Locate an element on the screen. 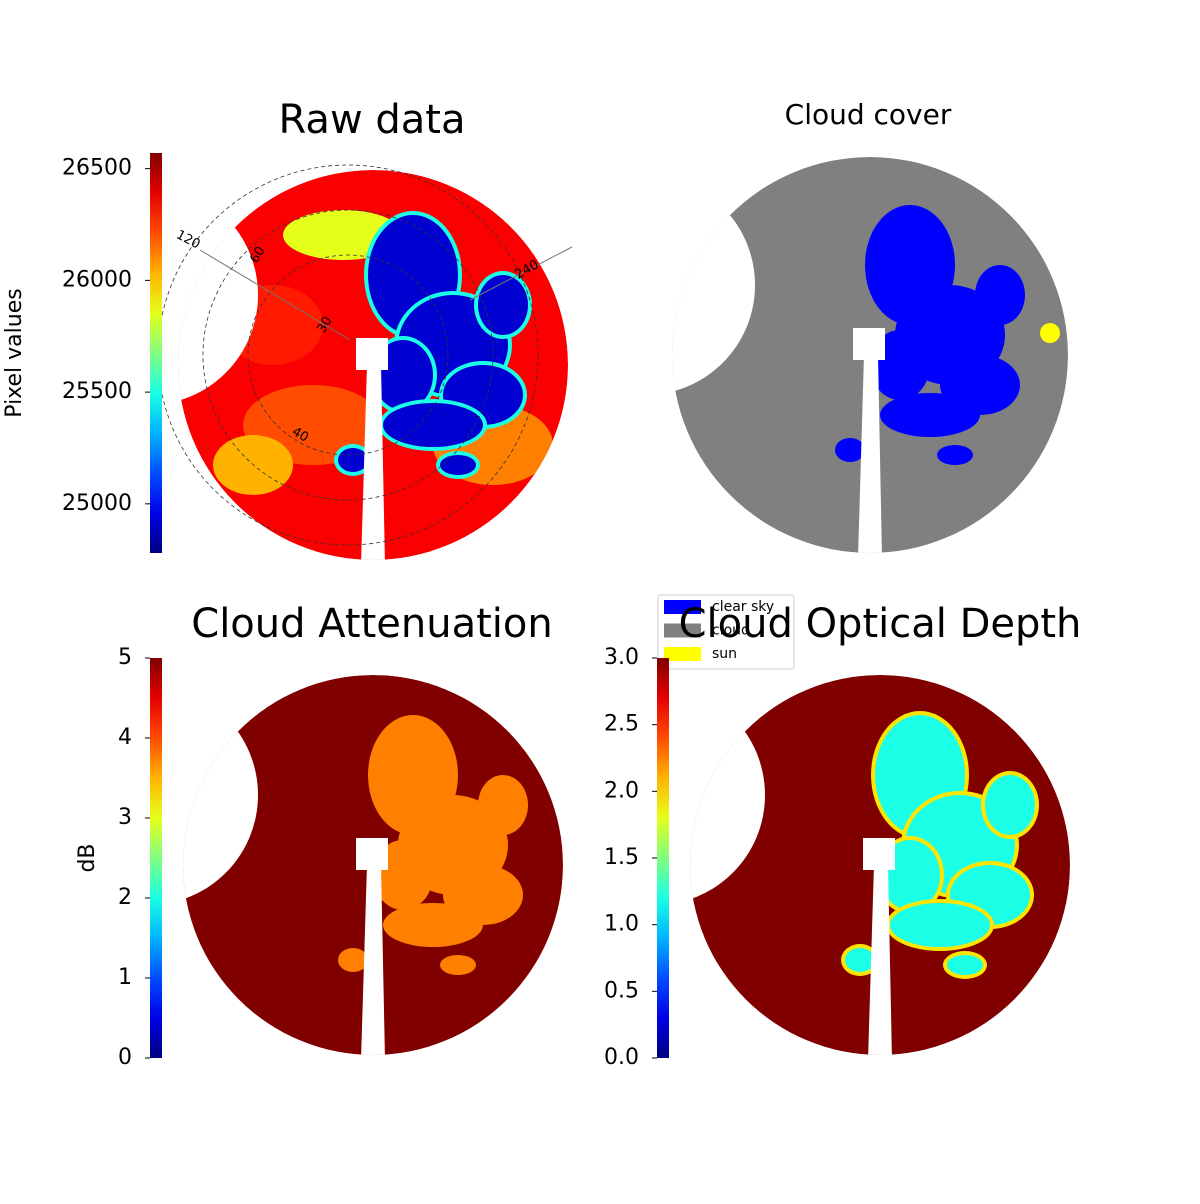  colorbar-tick-label: 0.5 is located at coordinates (621, 990).